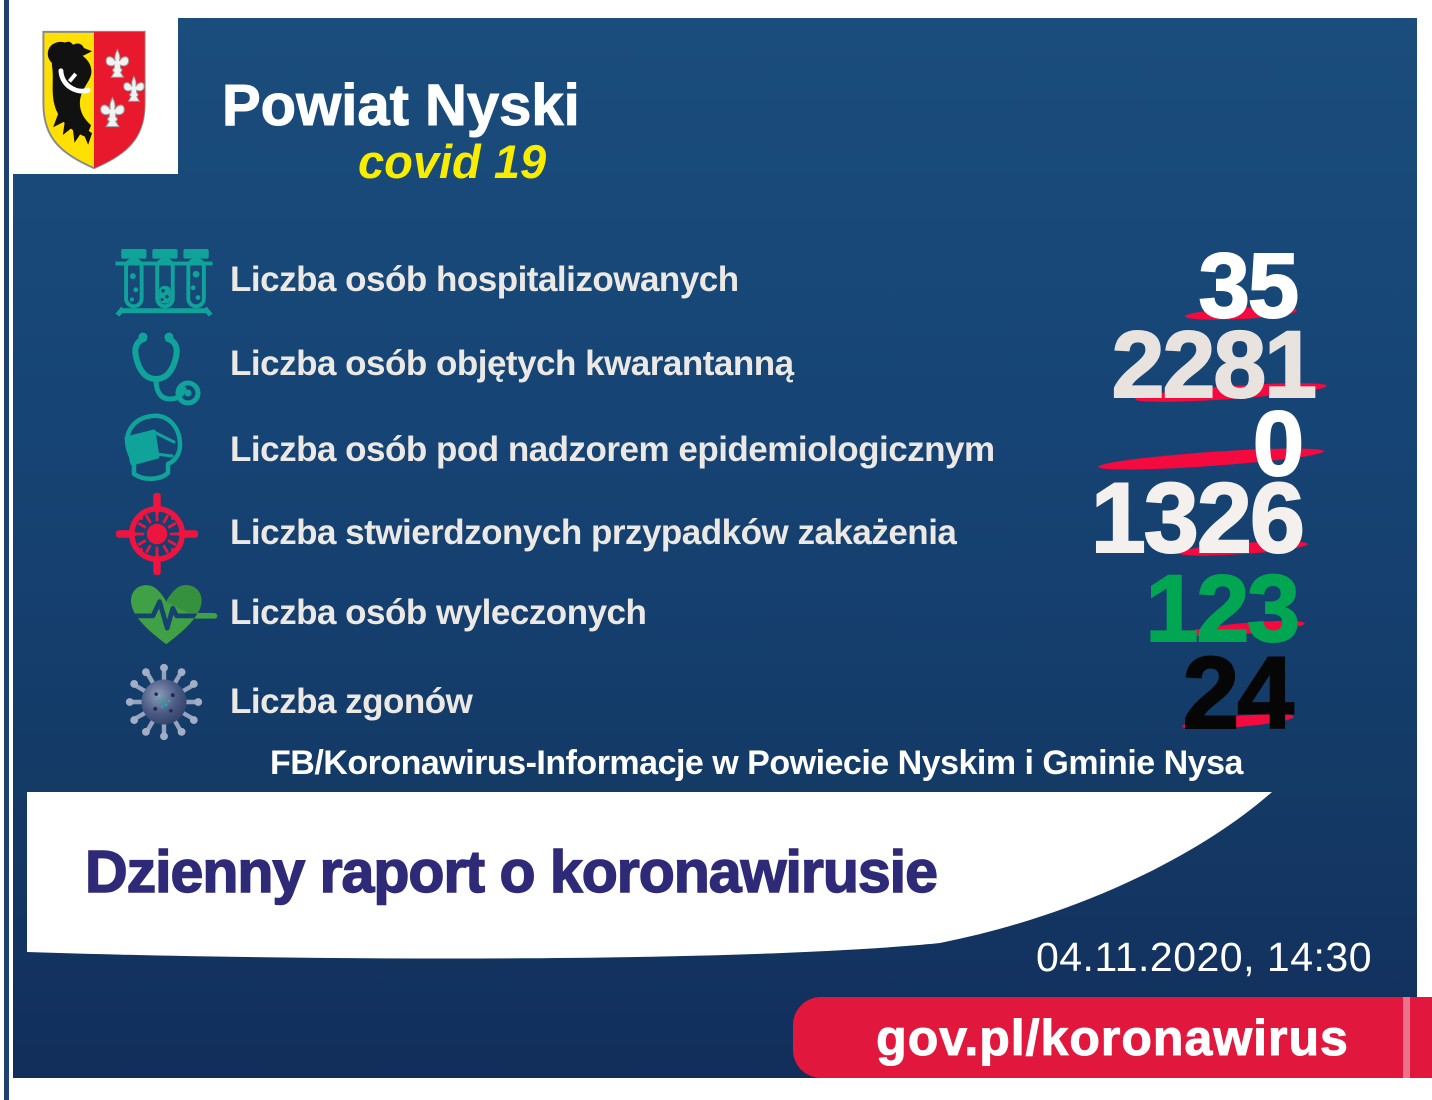 The image size is (1432, 1100). What do you see at coordinates (157, 534) in the screenshot?
I see `virus-crosshair-icon` at bounding box center [157, 534].